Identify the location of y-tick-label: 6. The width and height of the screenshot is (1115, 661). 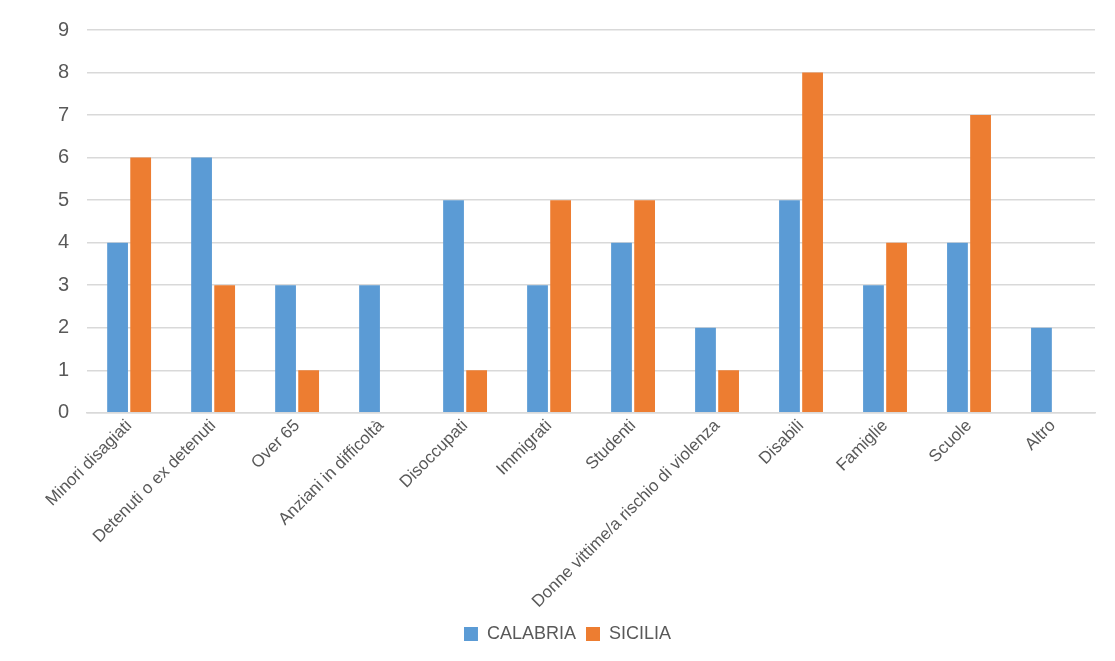
(64, 156).